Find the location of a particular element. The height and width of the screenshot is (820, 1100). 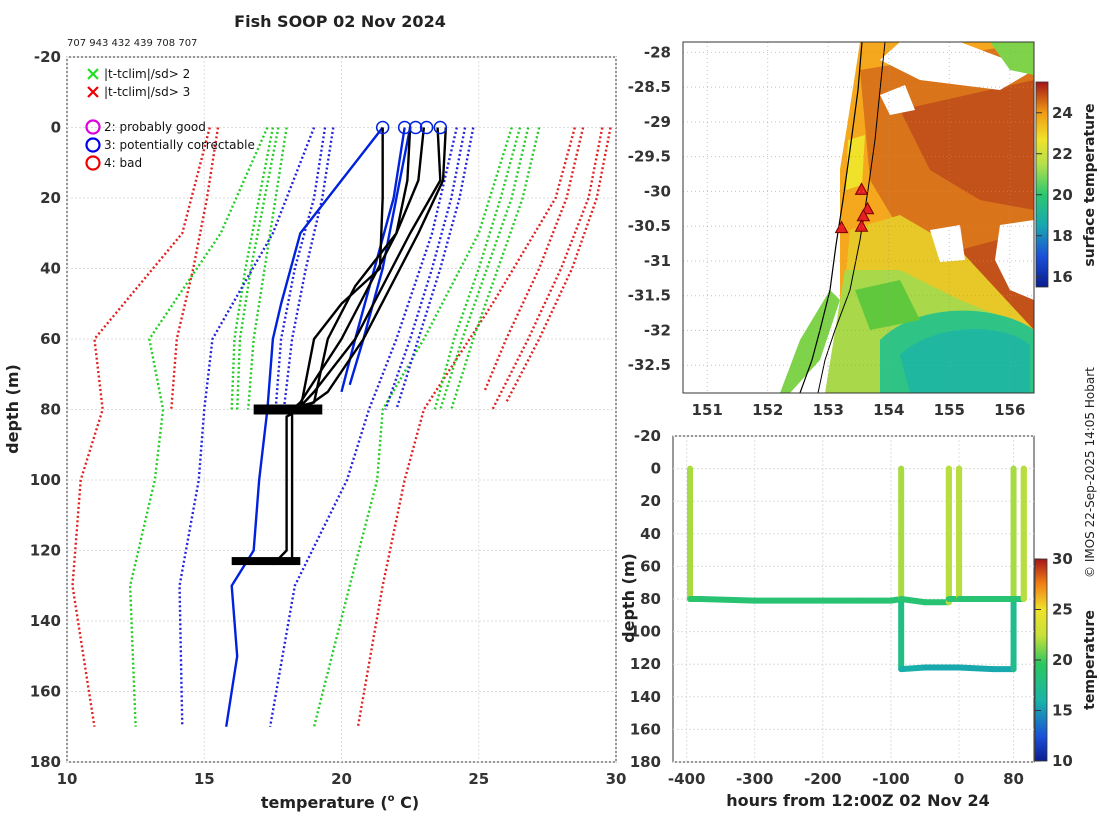

time-depth-y-tick: 140 is located at coordinates (645, 697).